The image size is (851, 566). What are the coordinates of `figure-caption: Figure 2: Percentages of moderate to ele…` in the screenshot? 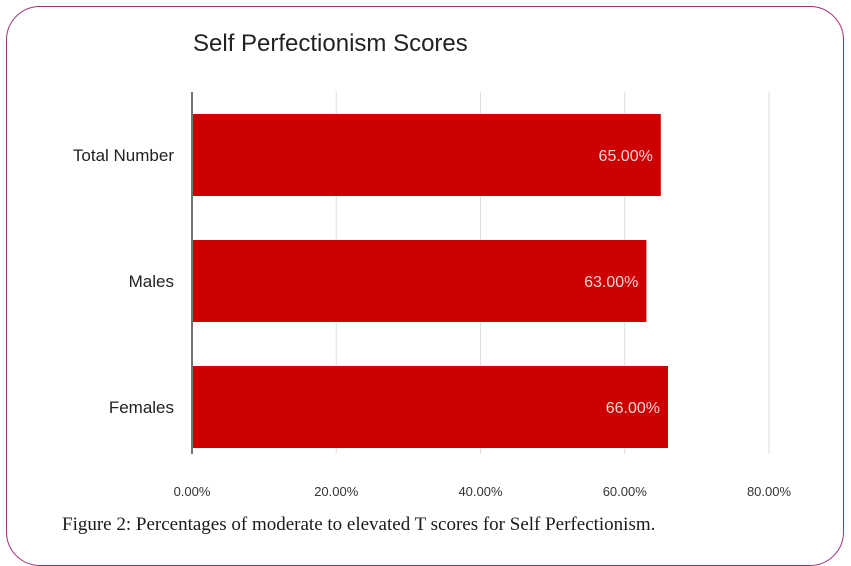 It's located at (359, 524).